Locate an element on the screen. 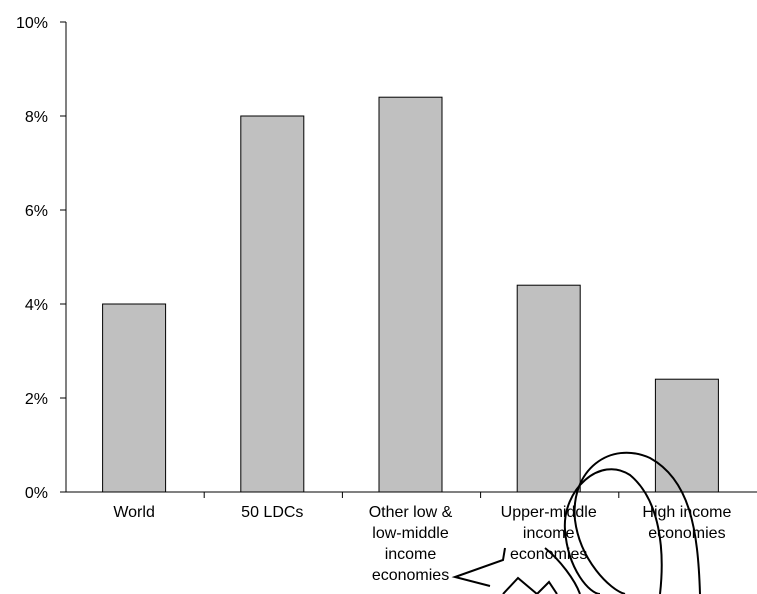 The height and width of the screenshot is (594, 757). y-tick-label: 2% is located at coordinates (36, 399).